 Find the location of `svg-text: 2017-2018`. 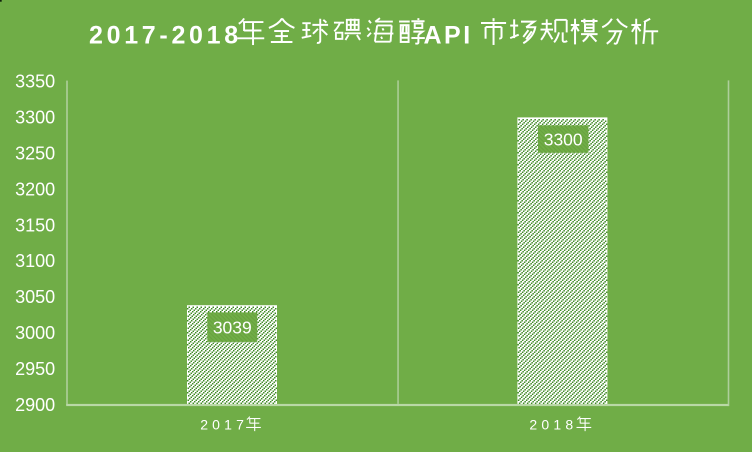

svg-text: 2017-2018 is located at coordinates (165, 36).